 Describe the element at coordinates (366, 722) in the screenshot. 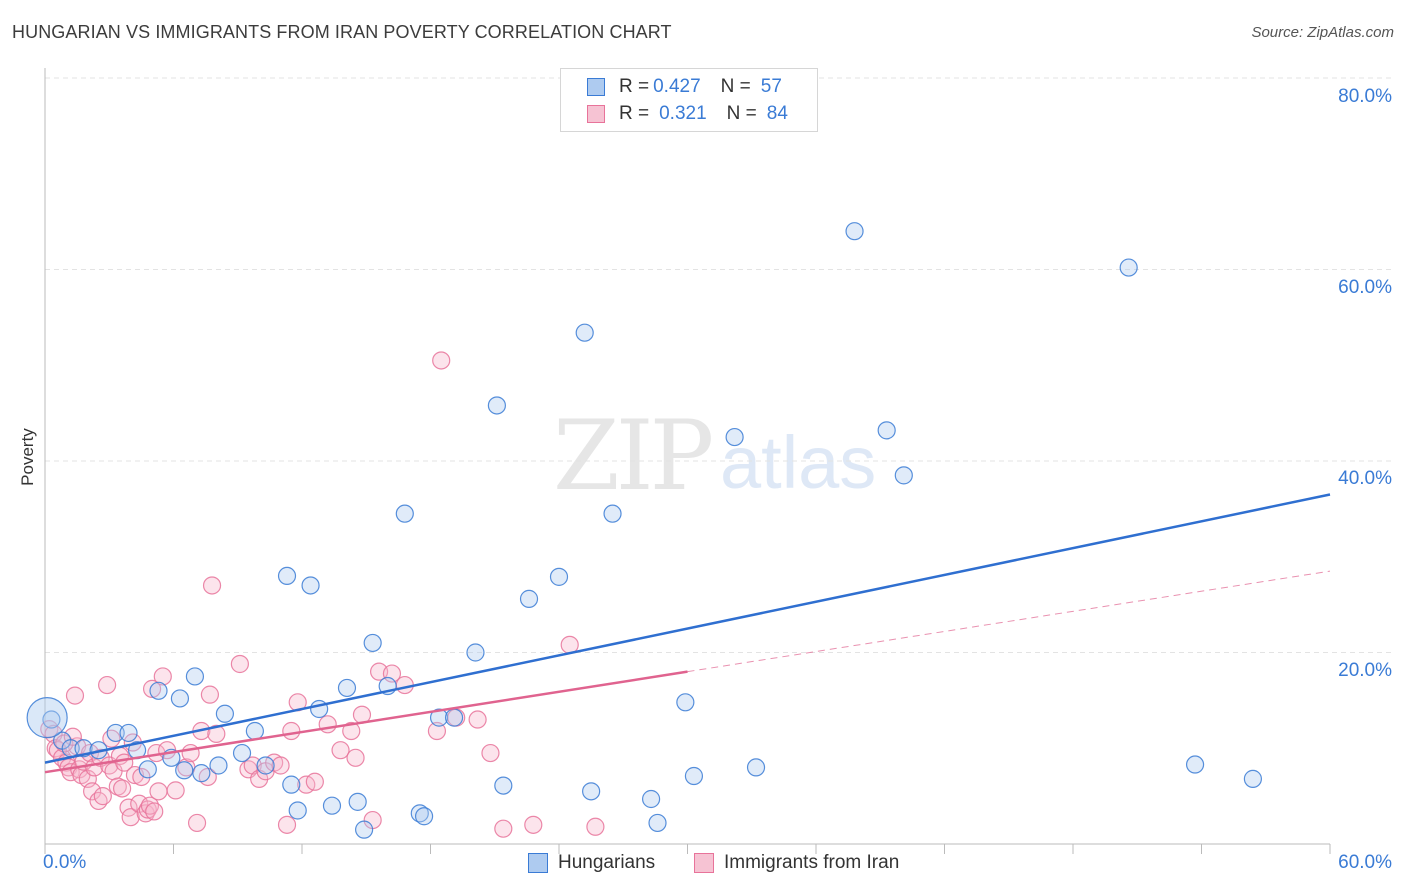

I see `iran-trend-line` at that location.